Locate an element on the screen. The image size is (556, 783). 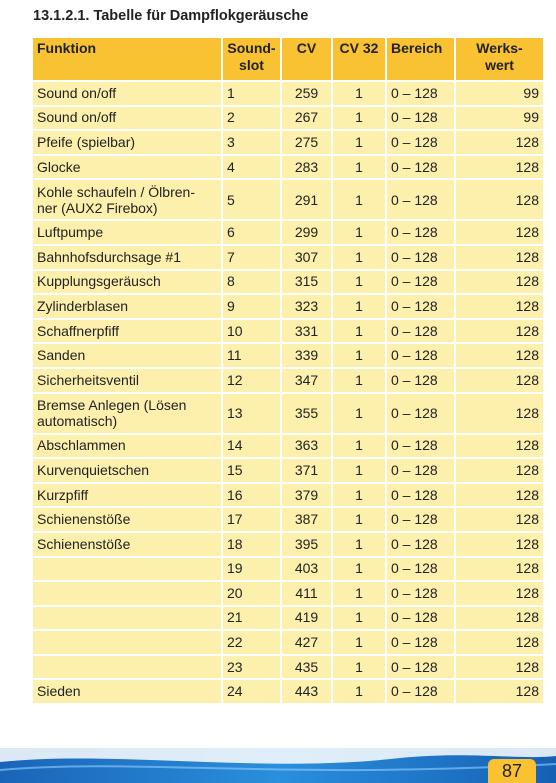
table-cell: Luftpumpe is located at coordinates (127, 232).